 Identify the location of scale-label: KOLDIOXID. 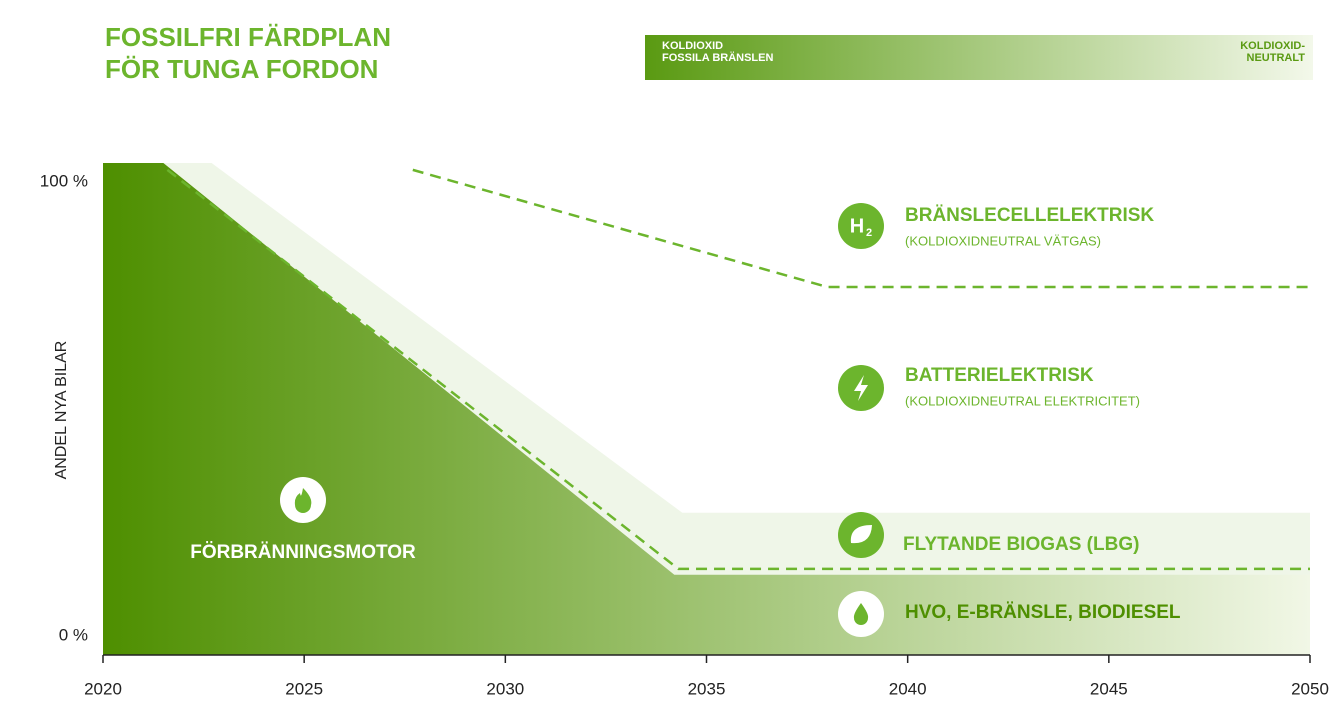
(692, 46).